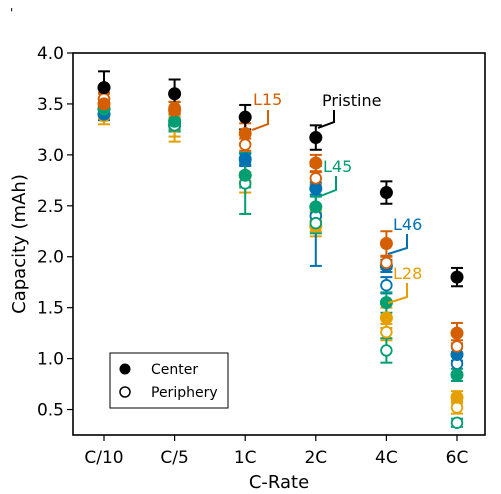 Image resolution: width=501 pixels, height=494 pixels. I want to click on l28-label: L28, so click(407, 273).